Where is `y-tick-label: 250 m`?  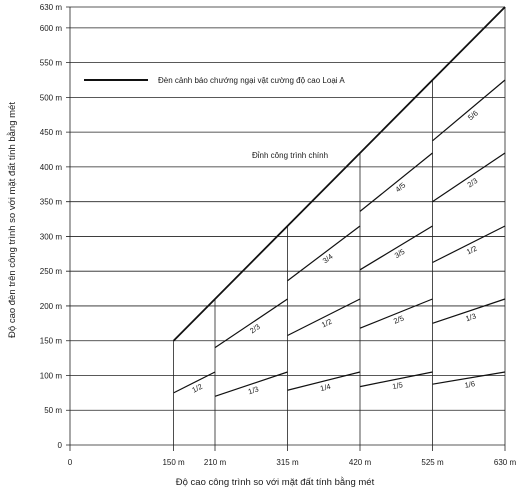 y-tick-label: 250 m is located at coordinates (51, 271).